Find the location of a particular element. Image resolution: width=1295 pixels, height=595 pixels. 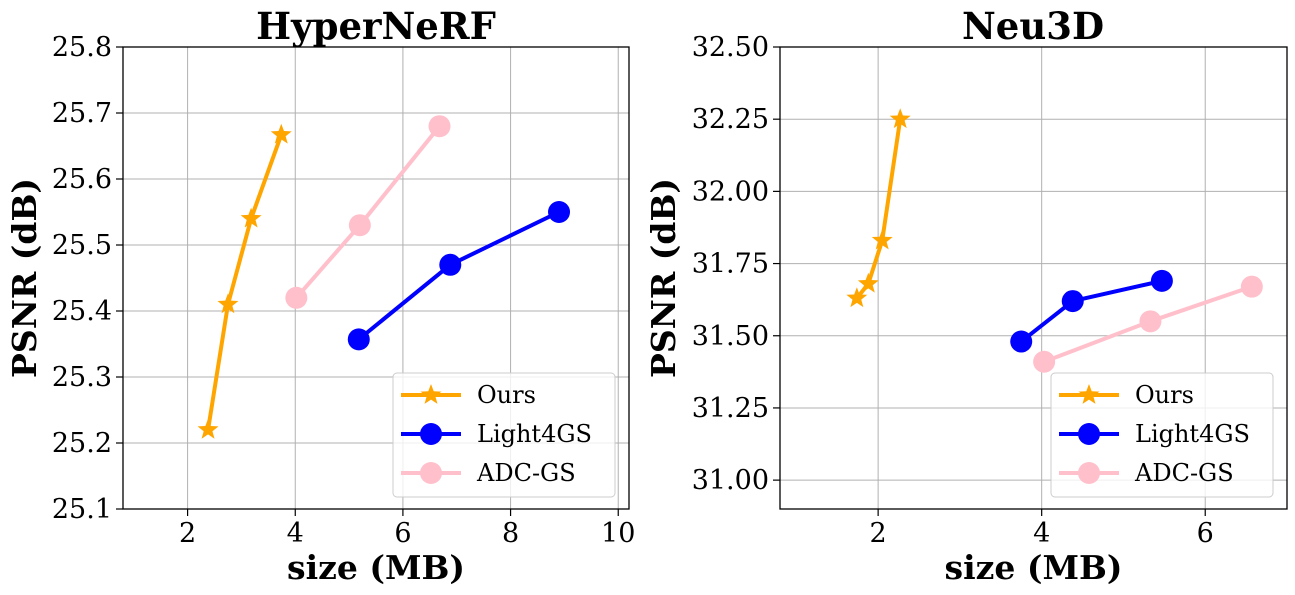

chart-title: HyperNeRF is located at coordinates (376, 26).